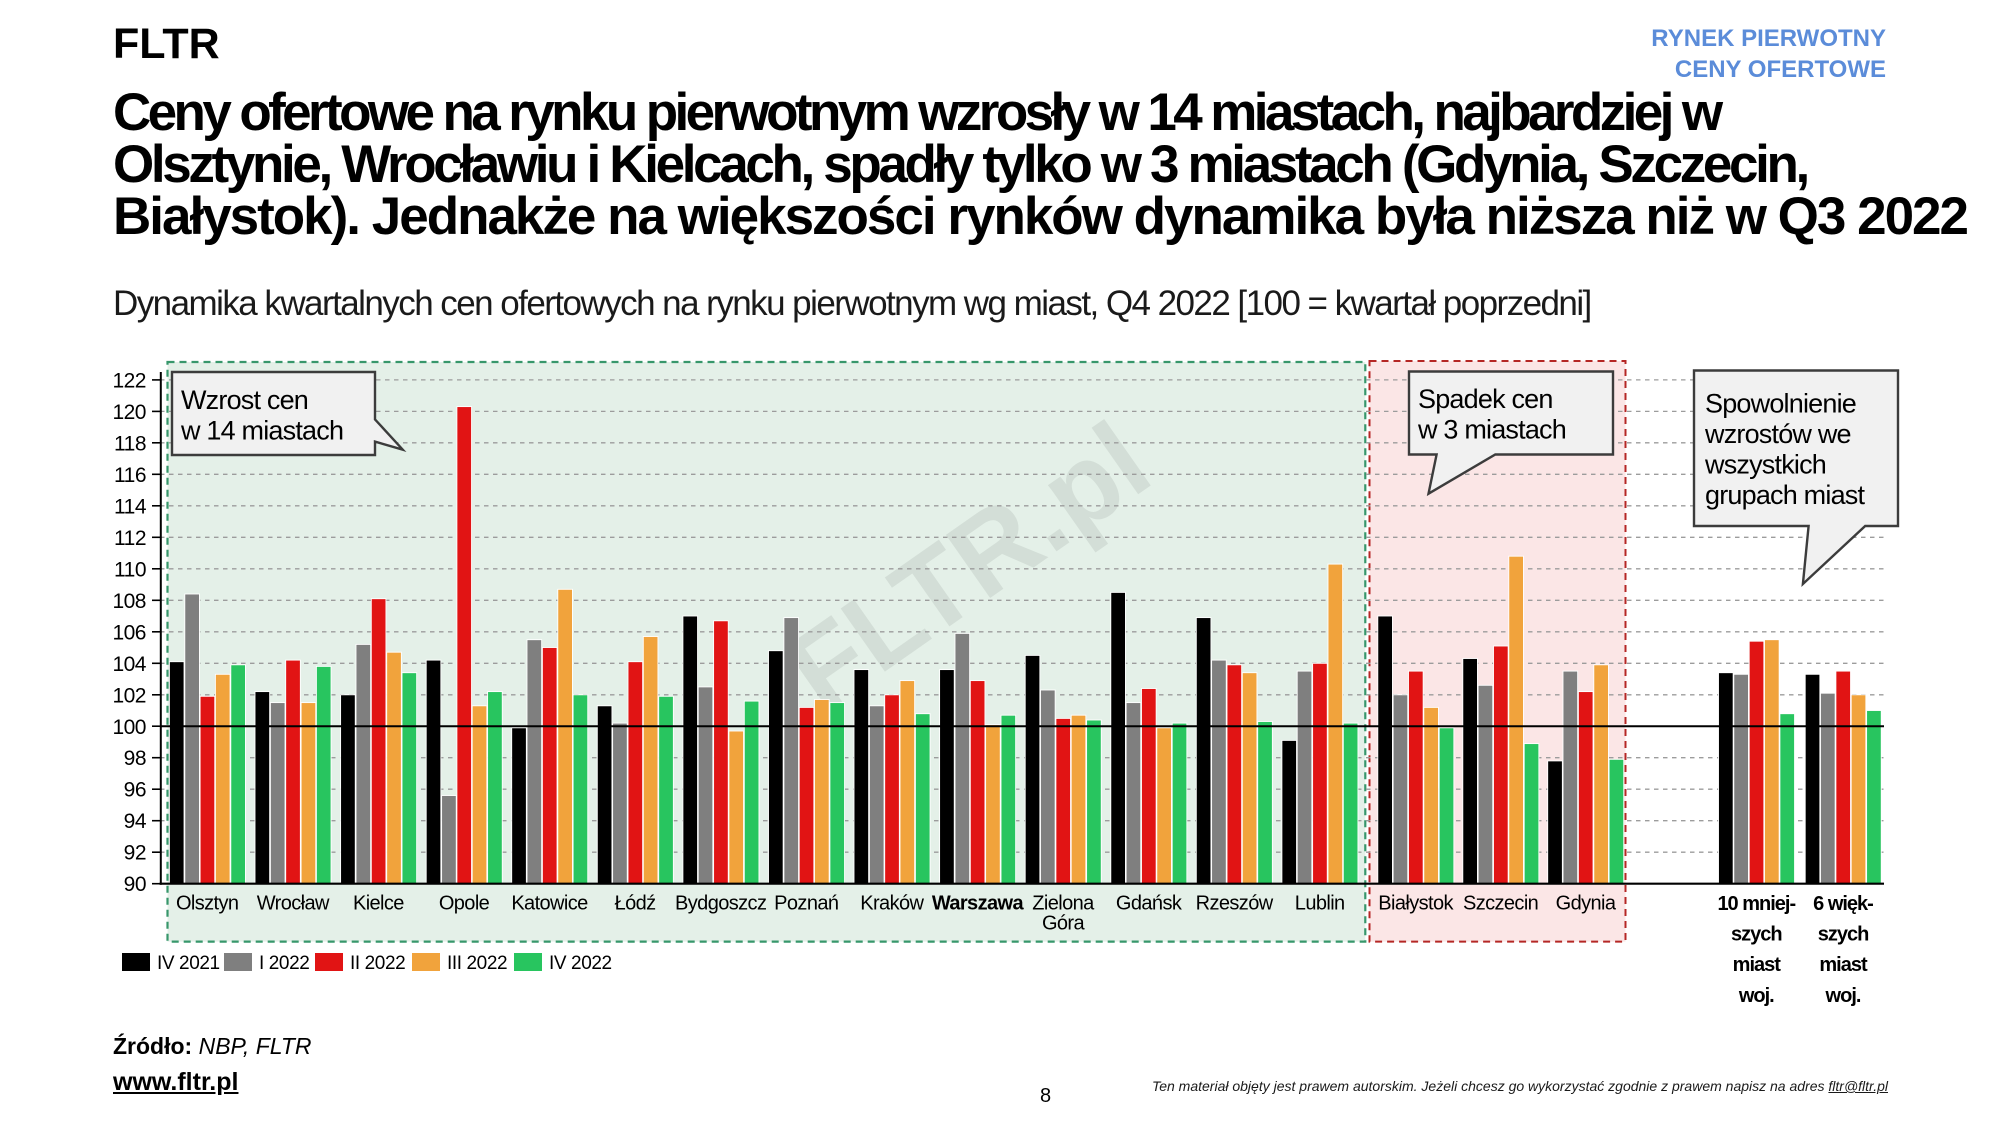  What do you see at coordinates (135, 790) in the screenshot?
I see `svg-text: 96` at bounding box center [135, 790].